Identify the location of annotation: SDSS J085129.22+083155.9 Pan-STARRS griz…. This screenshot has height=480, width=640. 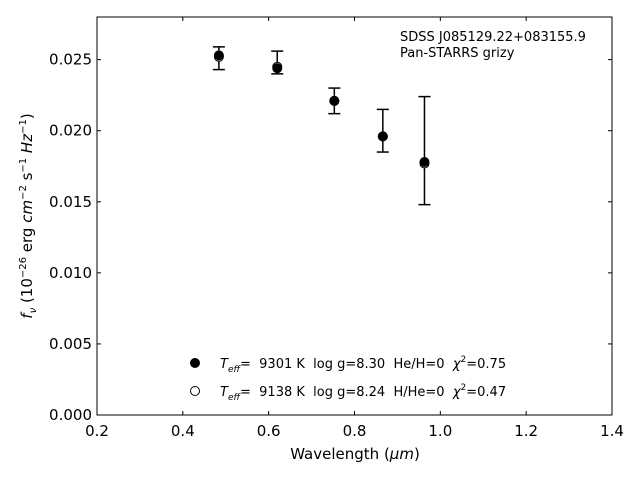
(493, 45).